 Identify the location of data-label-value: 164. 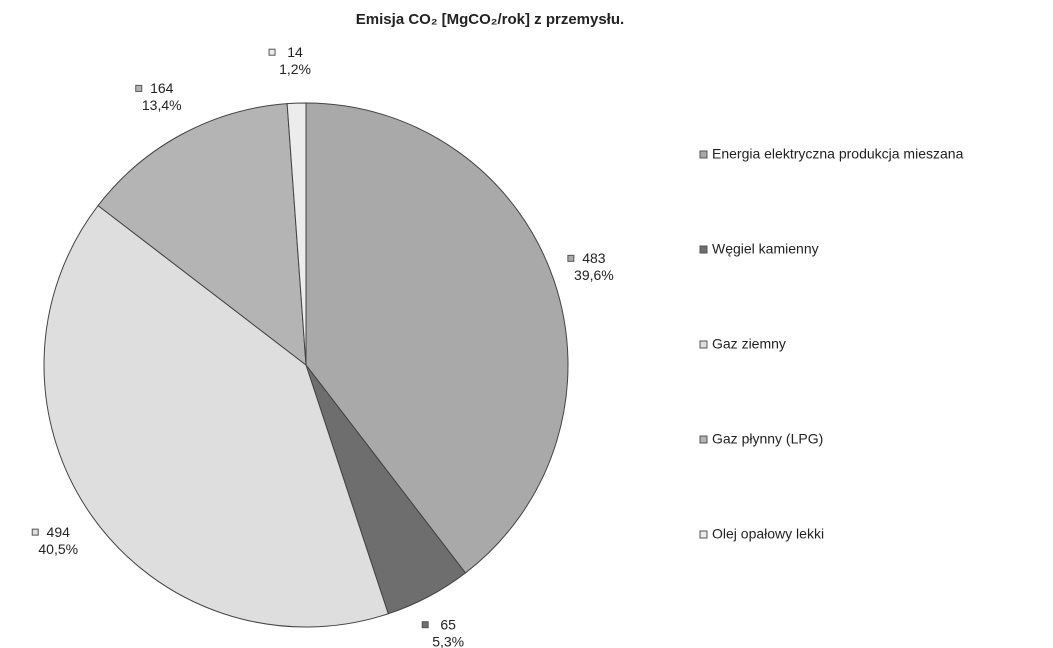
(162, 88).